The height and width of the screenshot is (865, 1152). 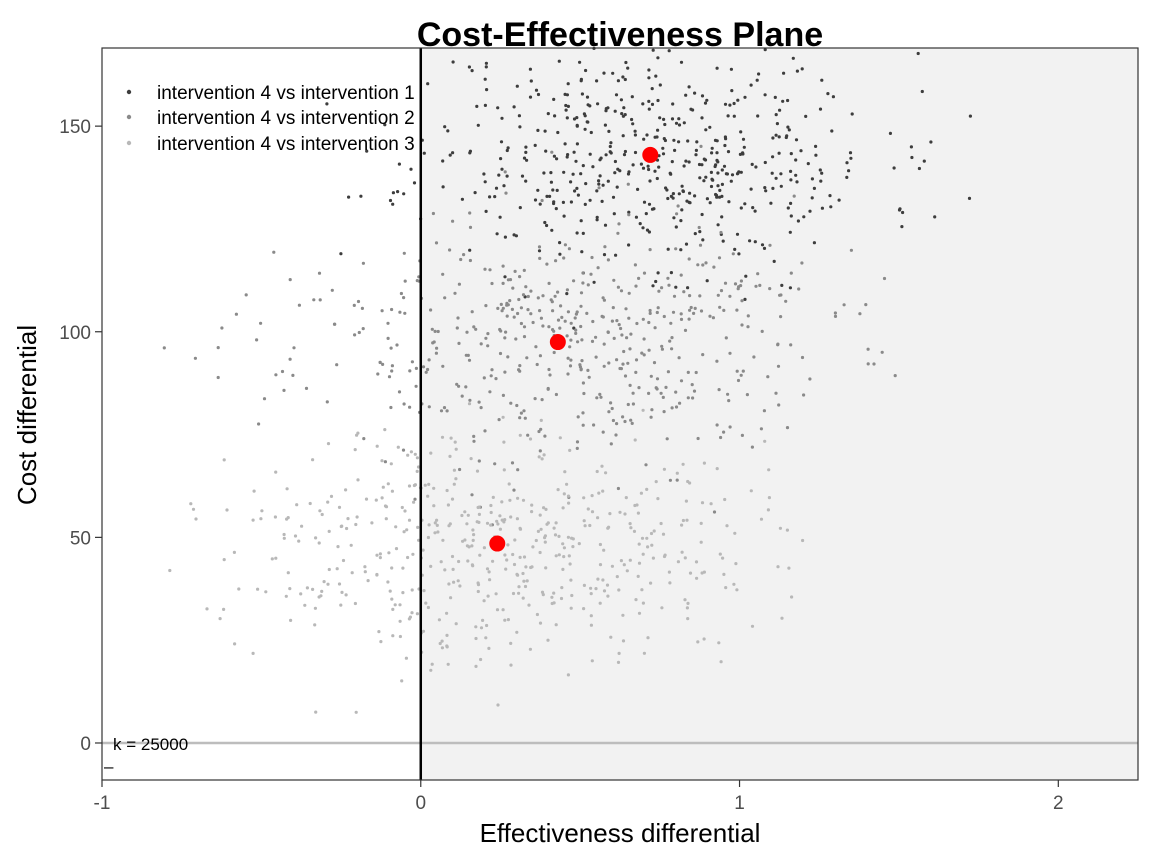 I want to click on y-axis-ticks: 0 50 100 150, so click(x=80, y=436).